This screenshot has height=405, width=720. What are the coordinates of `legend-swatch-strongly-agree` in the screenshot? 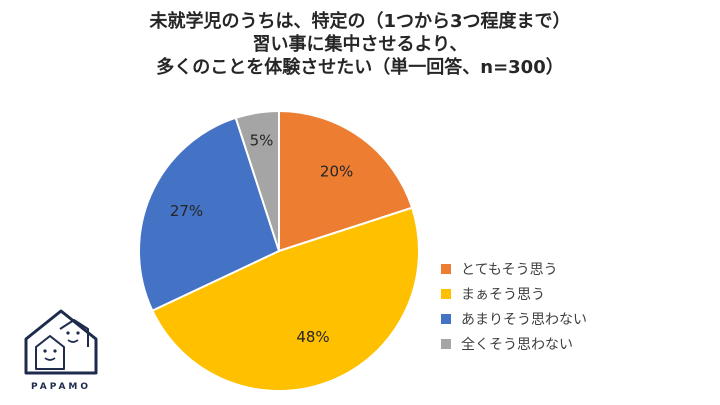 It's located at (446, 268).